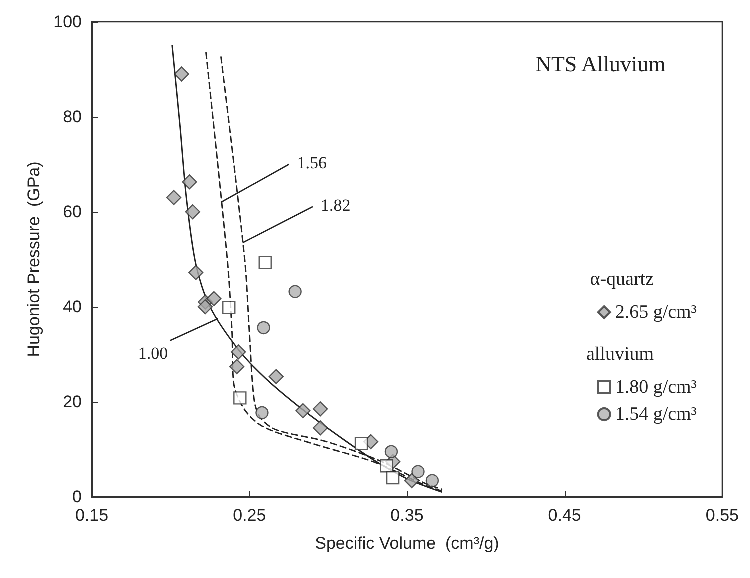 The image size is (750, 578). I want to click on legend-label: 2.65 g/cm³, so click(656, 312).